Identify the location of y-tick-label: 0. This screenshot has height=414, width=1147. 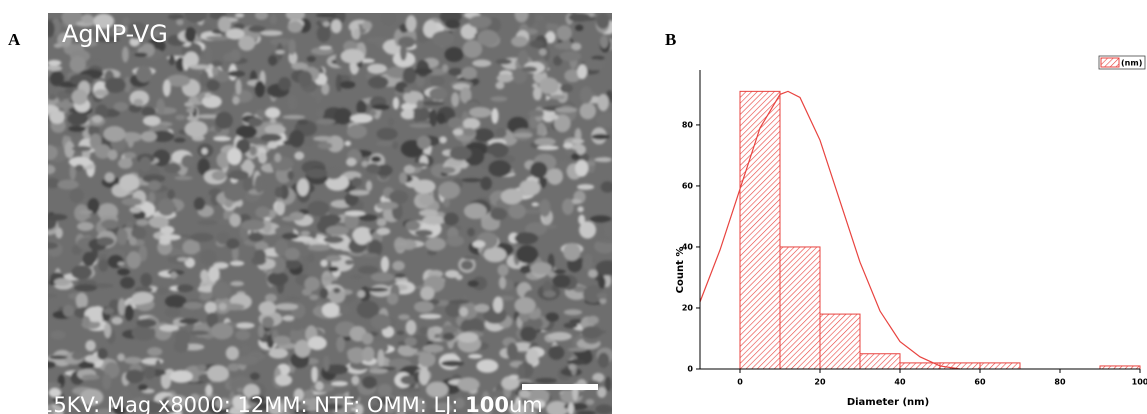
(690, 369).